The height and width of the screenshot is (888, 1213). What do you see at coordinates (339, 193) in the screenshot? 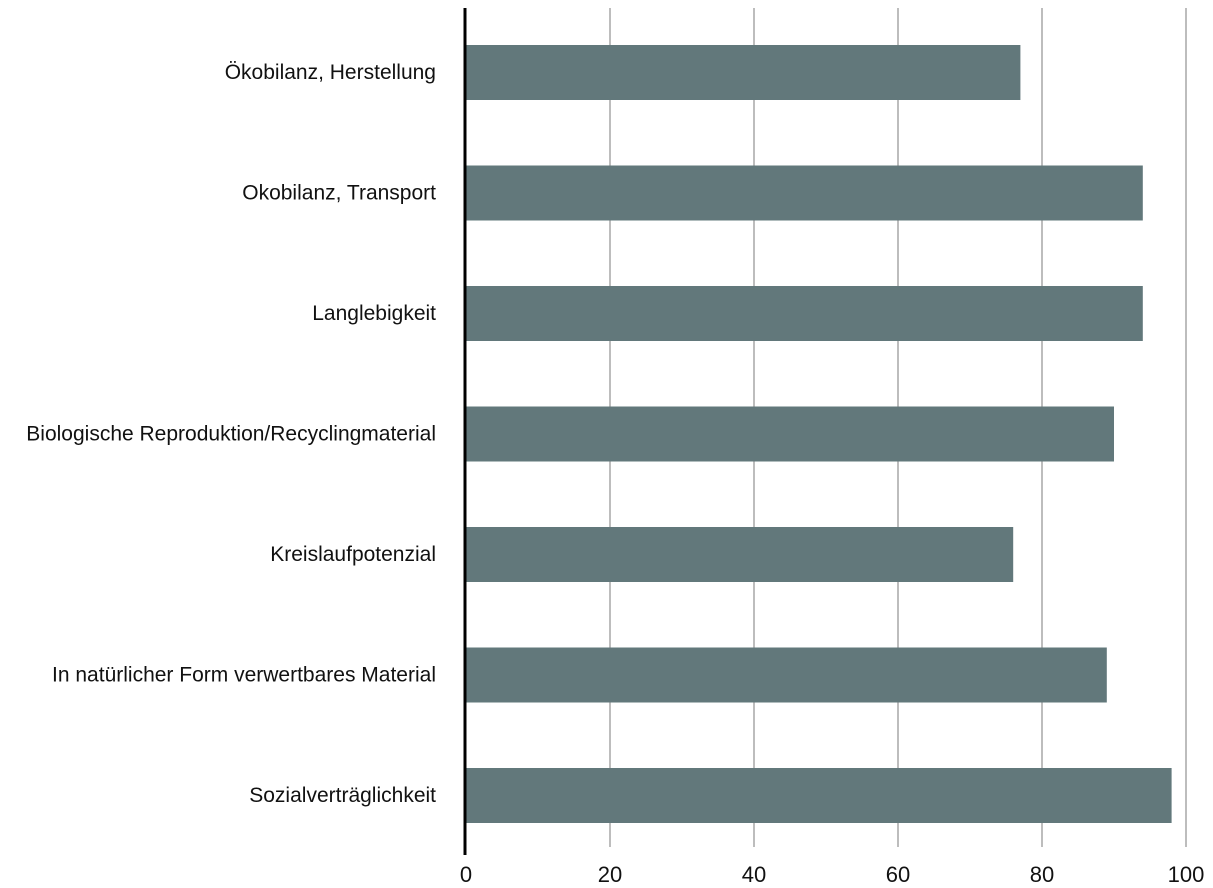
I see `category-label: Okobilanz, Transport` at bounding box center [339, 193].